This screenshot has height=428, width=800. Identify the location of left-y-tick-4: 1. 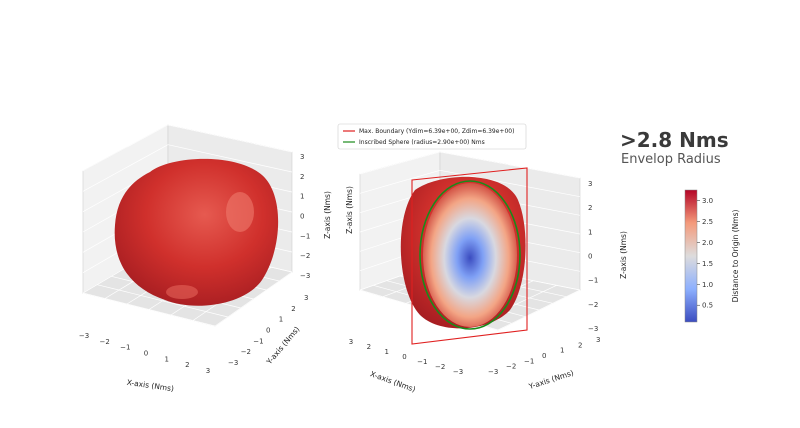
(281, 320).